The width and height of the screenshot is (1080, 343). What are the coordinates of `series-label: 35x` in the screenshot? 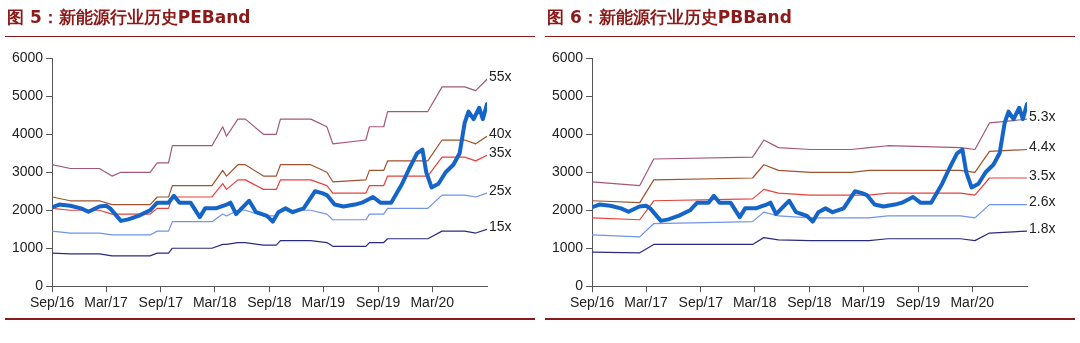 It's located at (500, 152).